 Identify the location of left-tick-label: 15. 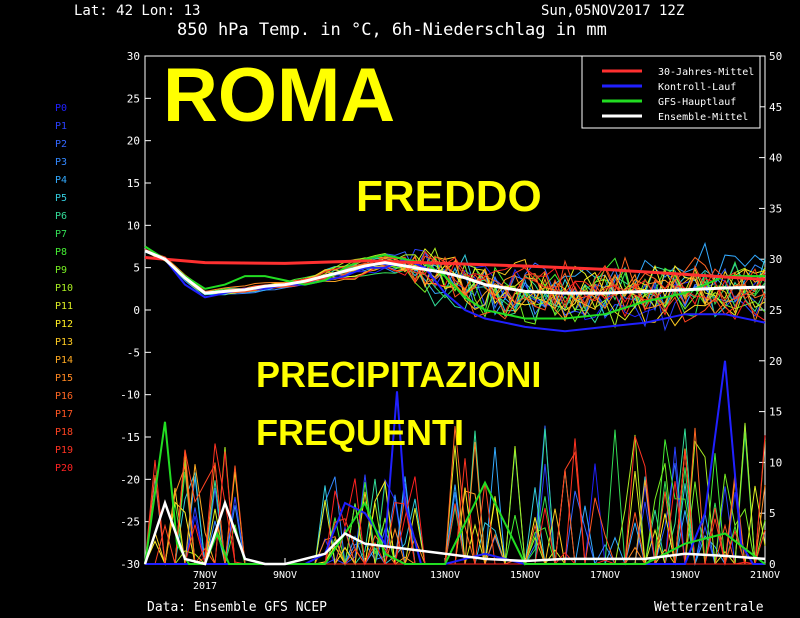
(133, 183).